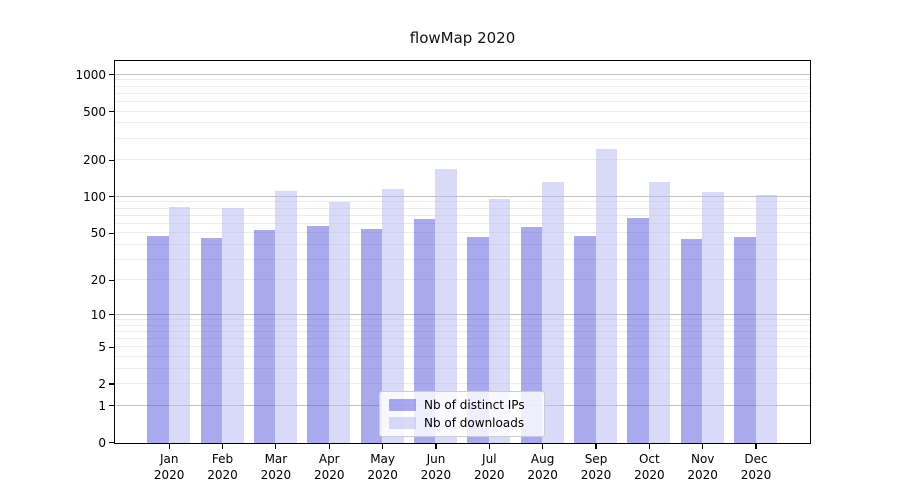  What do you see at coordinates (94, 196) in the screenshot?
I see `y-tick-label: 100` at bounding box center [94, 196].